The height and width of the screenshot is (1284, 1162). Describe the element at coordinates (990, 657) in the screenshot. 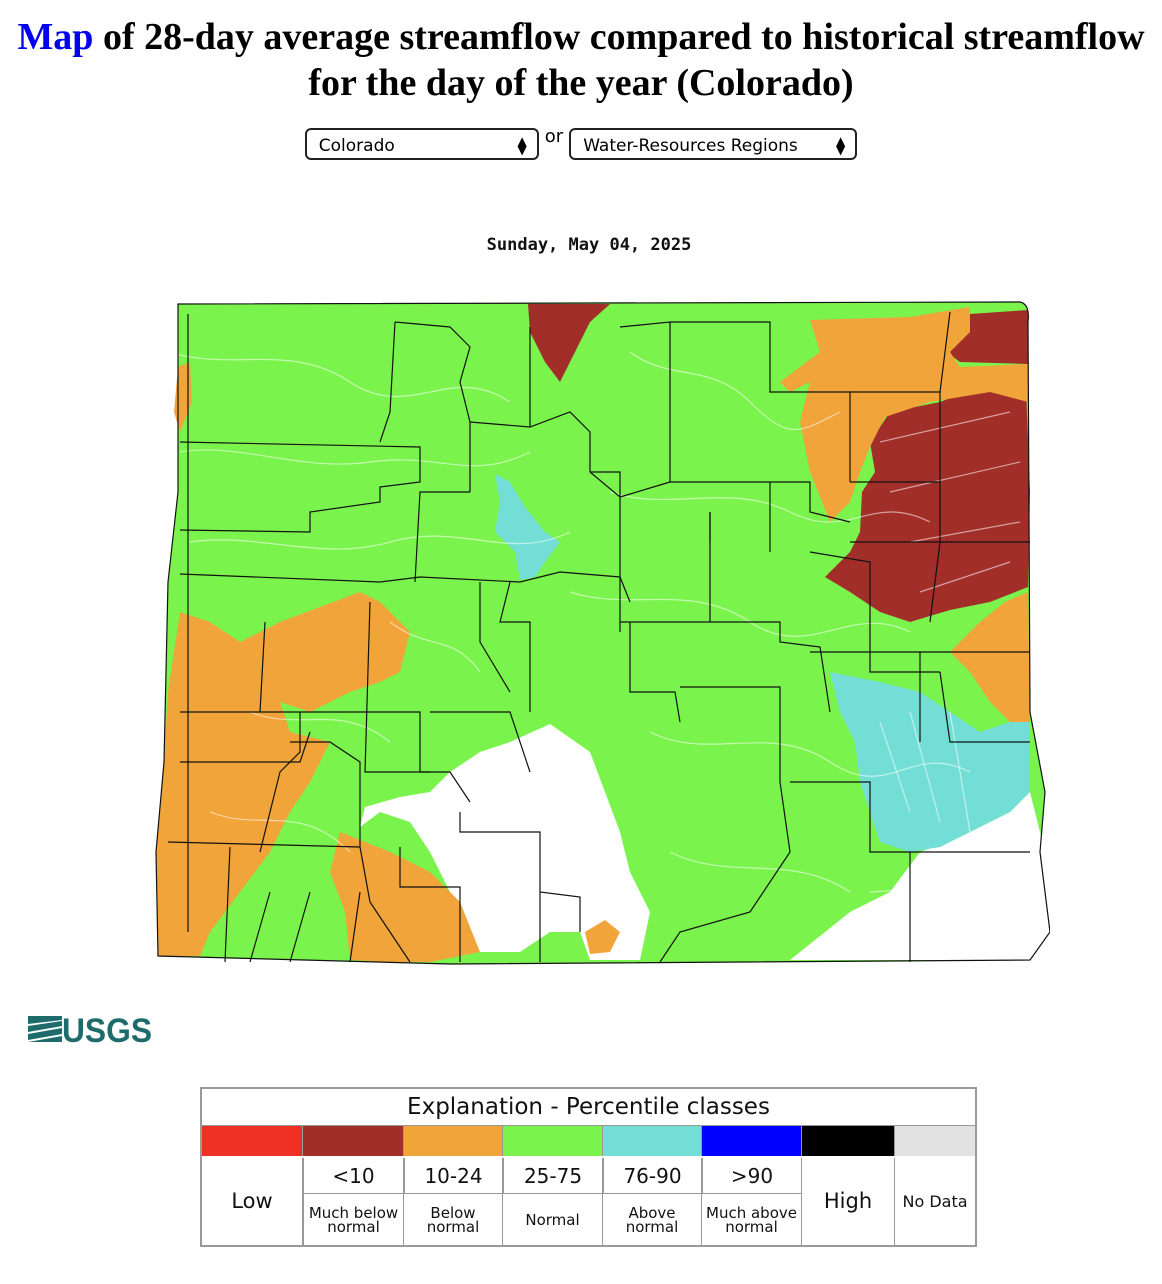

I see `below-region-east` at that location.